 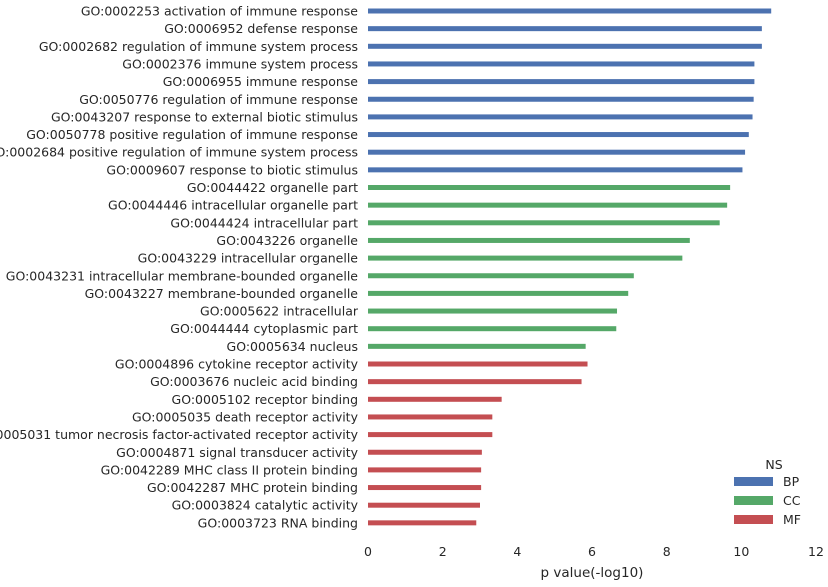 What do you see at coordinates (741, 551) in the screenshot?
I see `x-tick-label: 10` at bounding box center [741, 551].